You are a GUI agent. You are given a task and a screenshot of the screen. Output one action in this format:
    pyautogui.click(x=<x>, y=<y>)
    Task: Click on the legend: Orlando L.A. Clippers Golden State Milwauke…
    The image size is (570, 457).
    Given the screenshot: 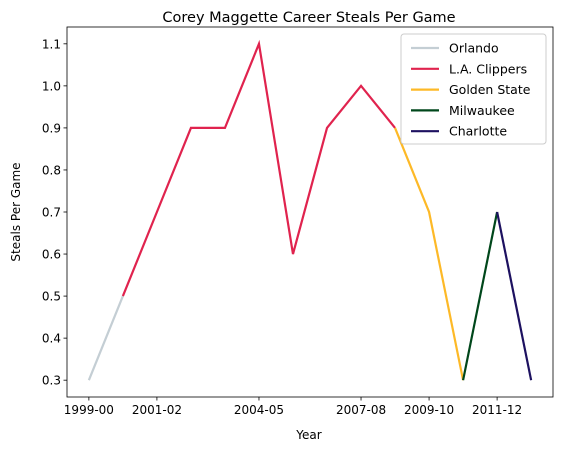 What is the action you would take?
    pyautogui.click(x=473, y=89)
    